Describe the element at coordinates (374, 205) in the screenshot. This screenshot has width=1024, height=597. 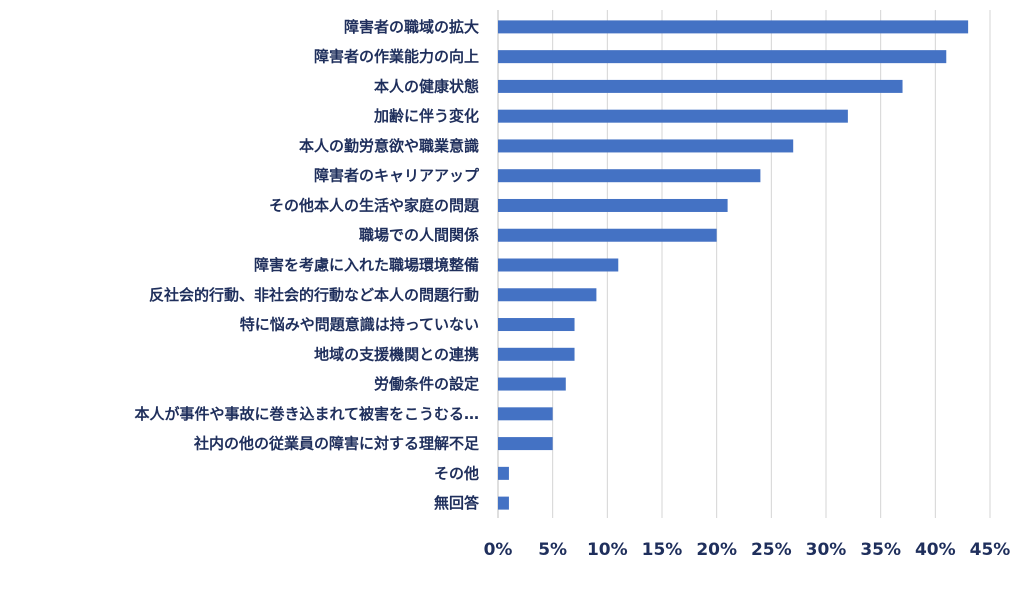
I see `category-label: その他本人の生活や家庭の問題` at that location.